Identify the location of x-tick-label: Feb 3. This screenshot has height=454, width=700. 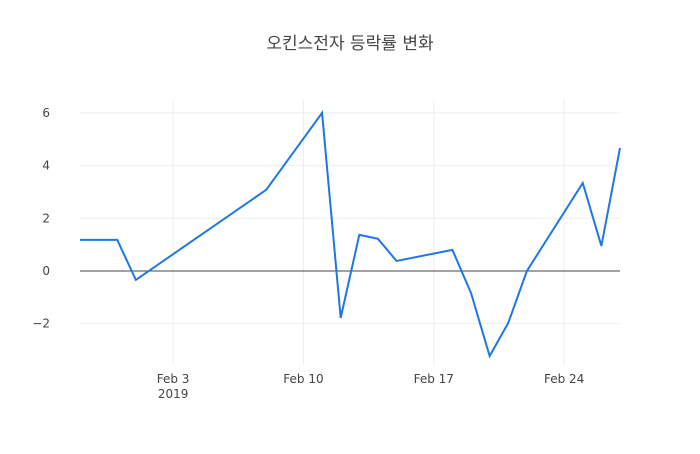
(173, 379).